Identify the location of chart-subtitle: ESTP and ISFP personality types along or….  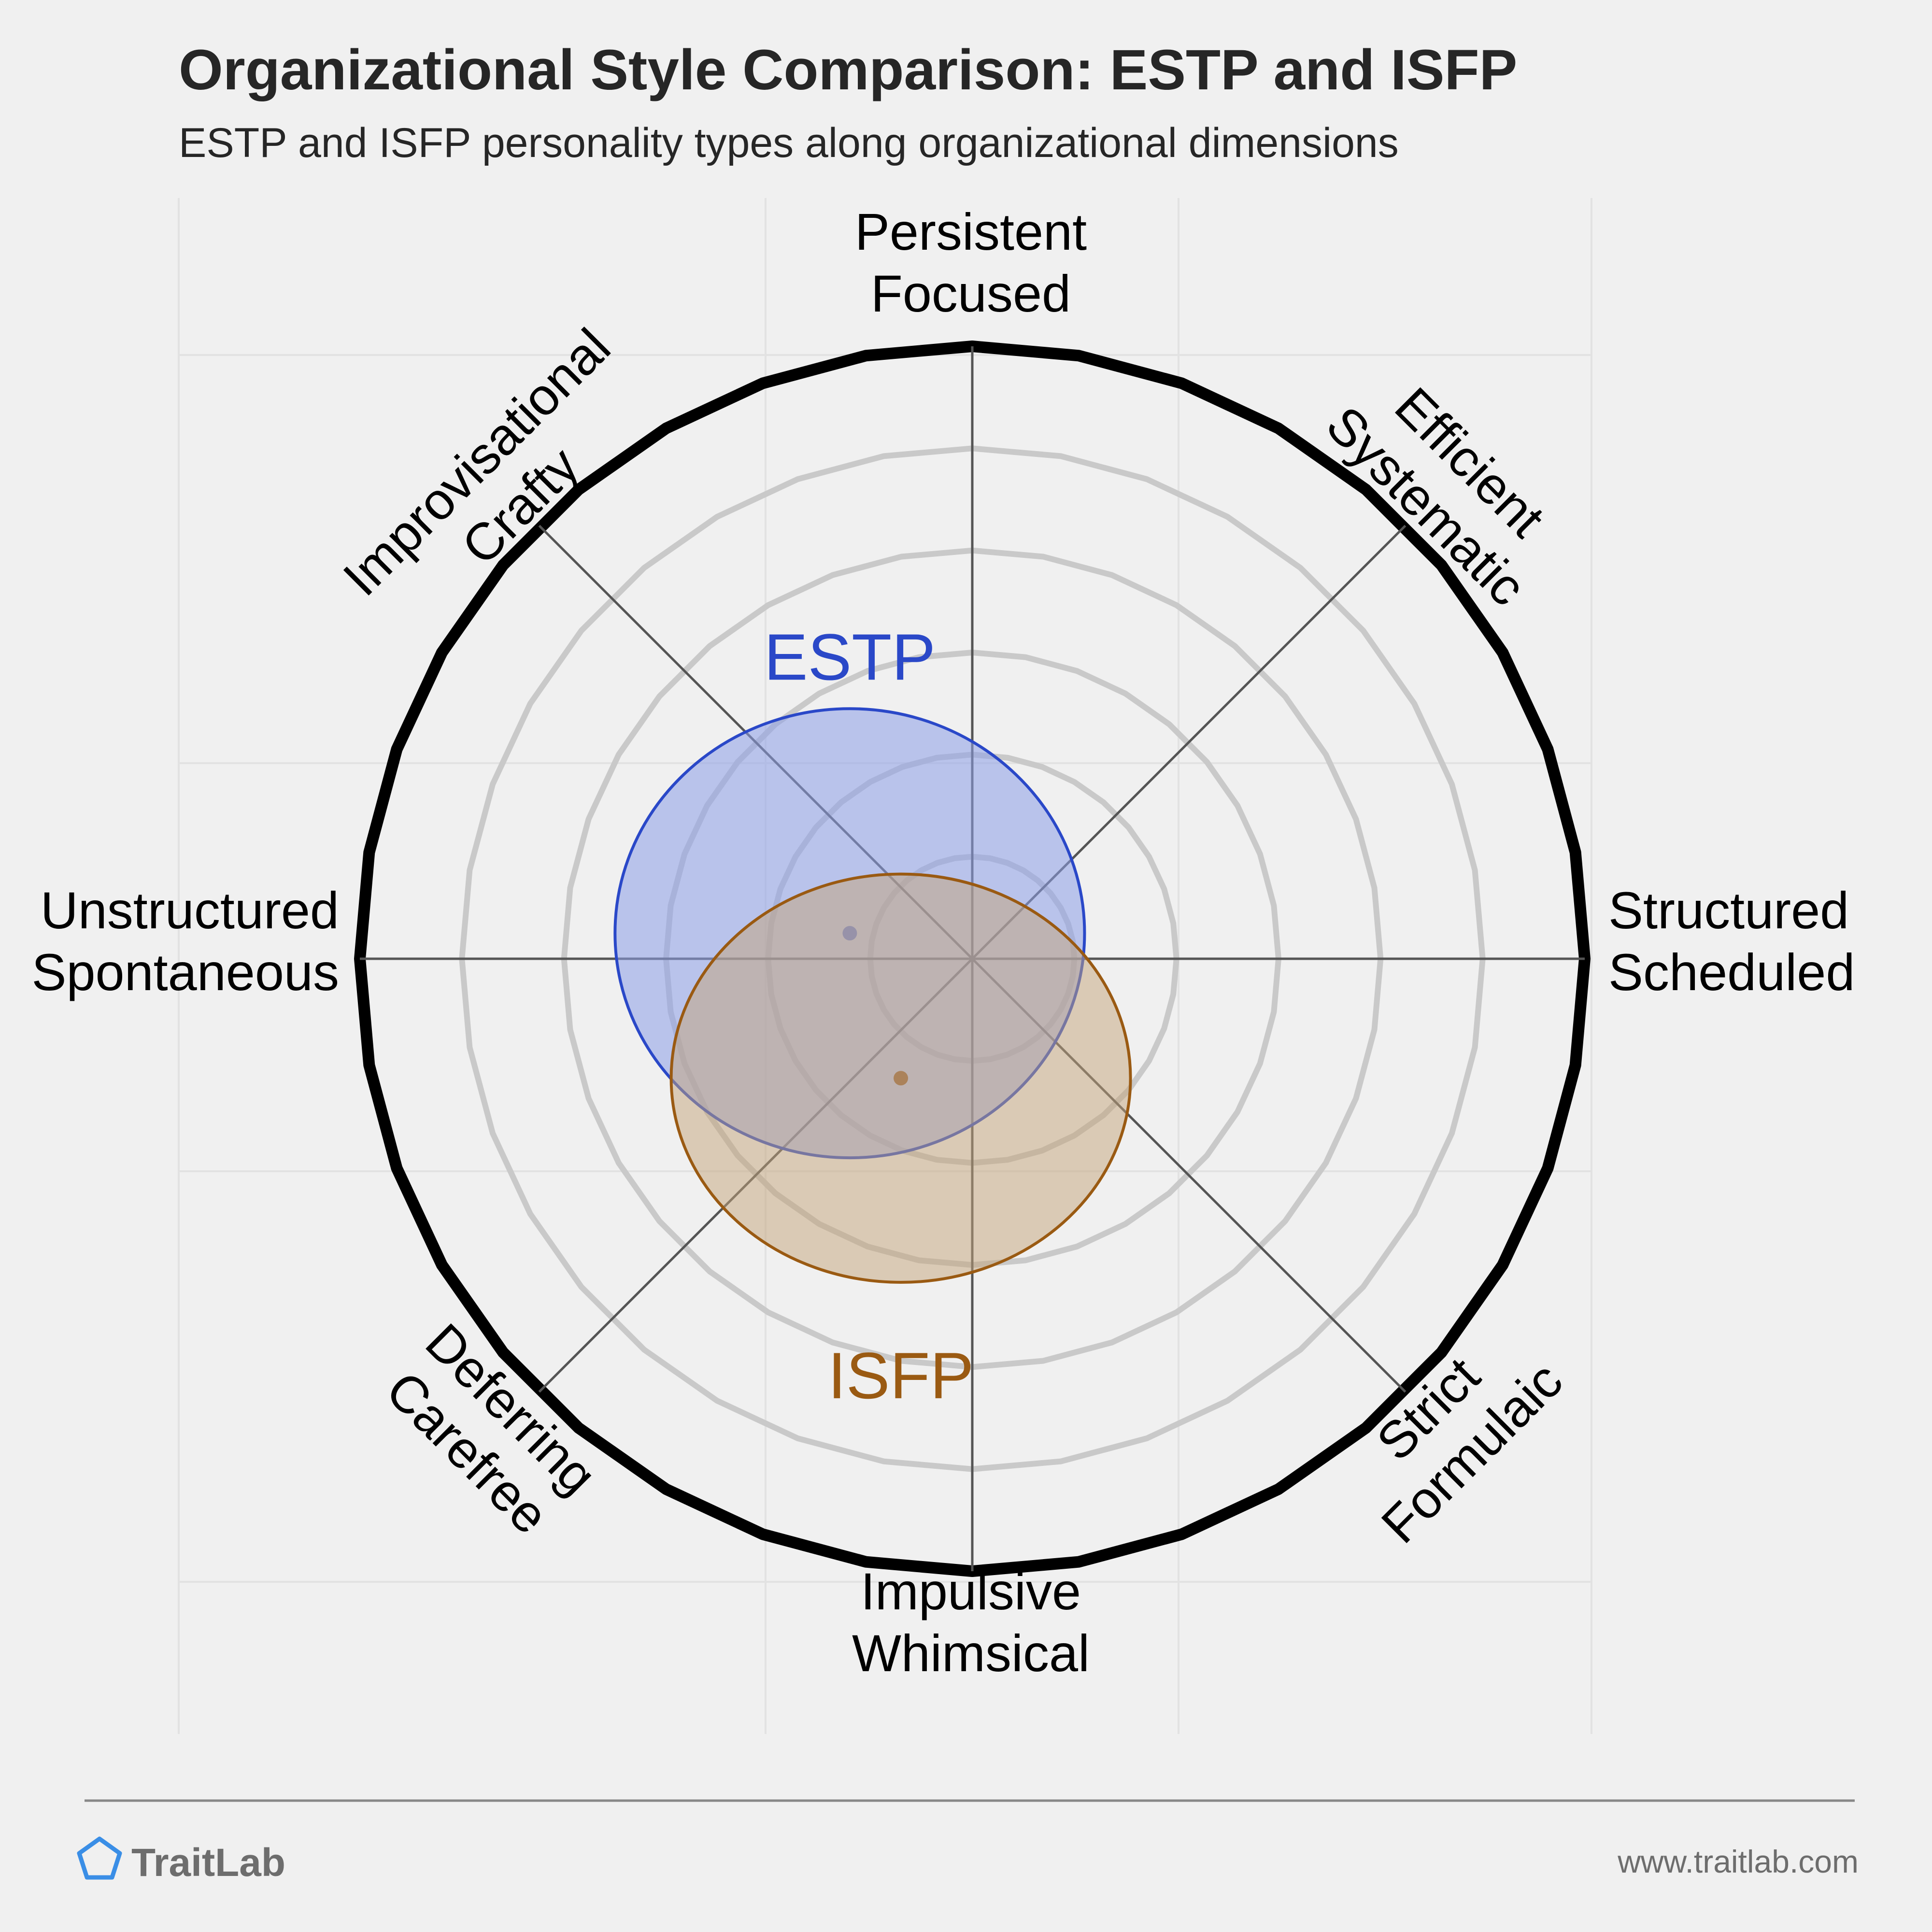
(789, 143).